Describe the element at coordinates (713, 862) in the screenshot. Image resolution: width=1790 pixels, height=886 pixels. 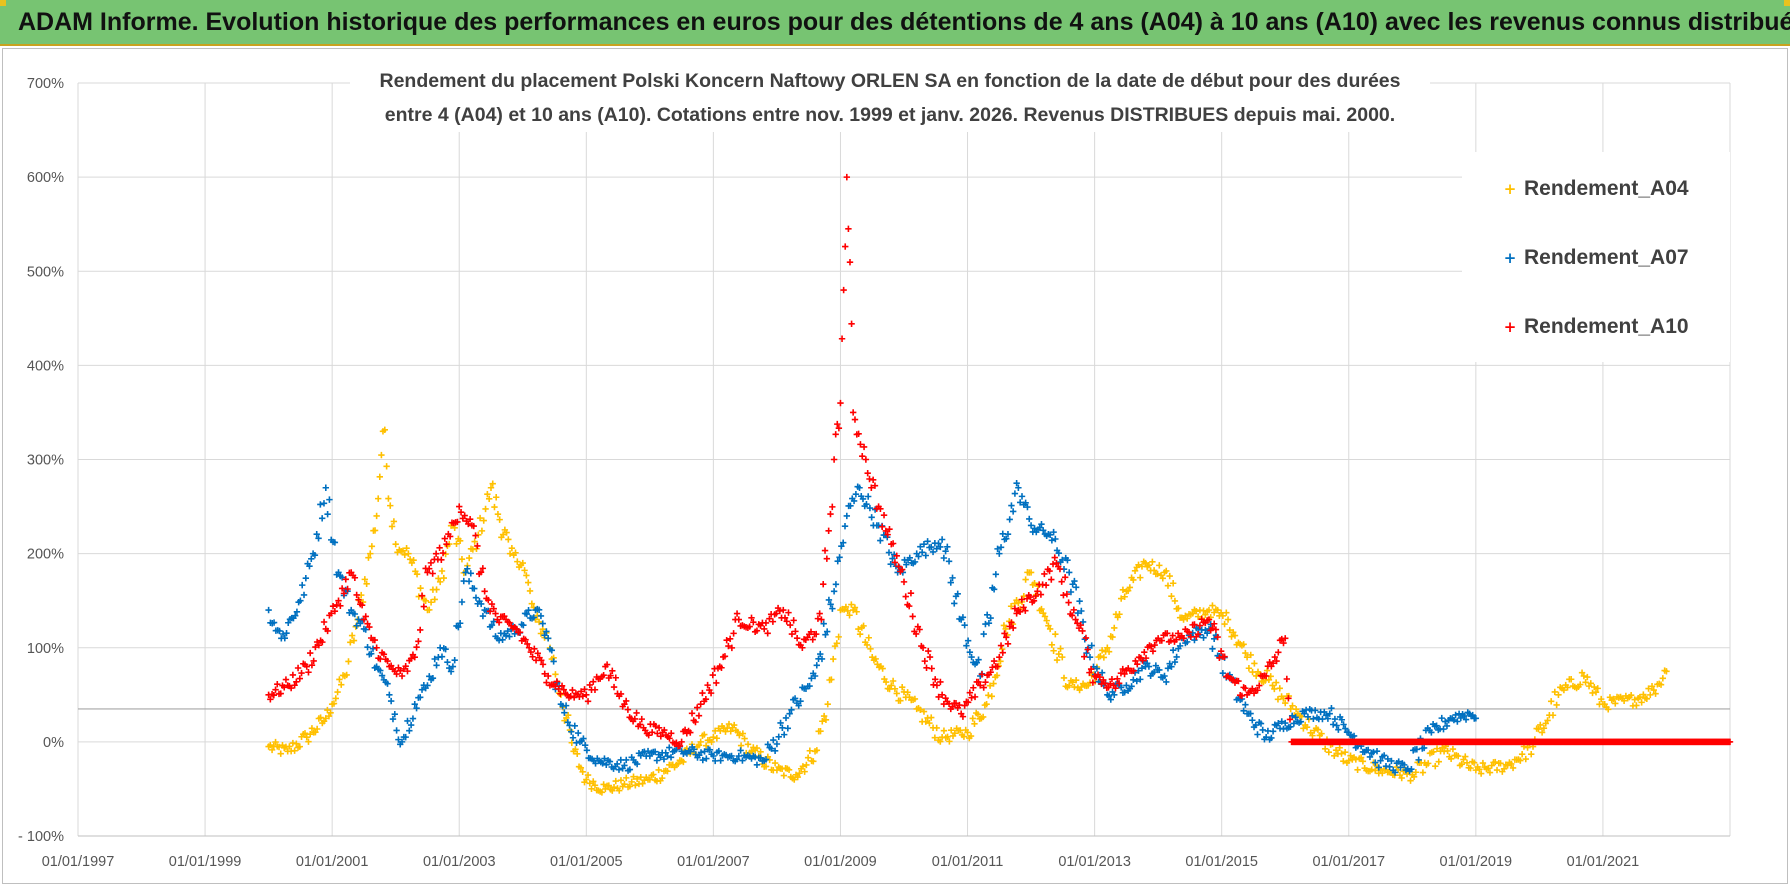
I see `x-tick-label: 01/01/2007` at that location.